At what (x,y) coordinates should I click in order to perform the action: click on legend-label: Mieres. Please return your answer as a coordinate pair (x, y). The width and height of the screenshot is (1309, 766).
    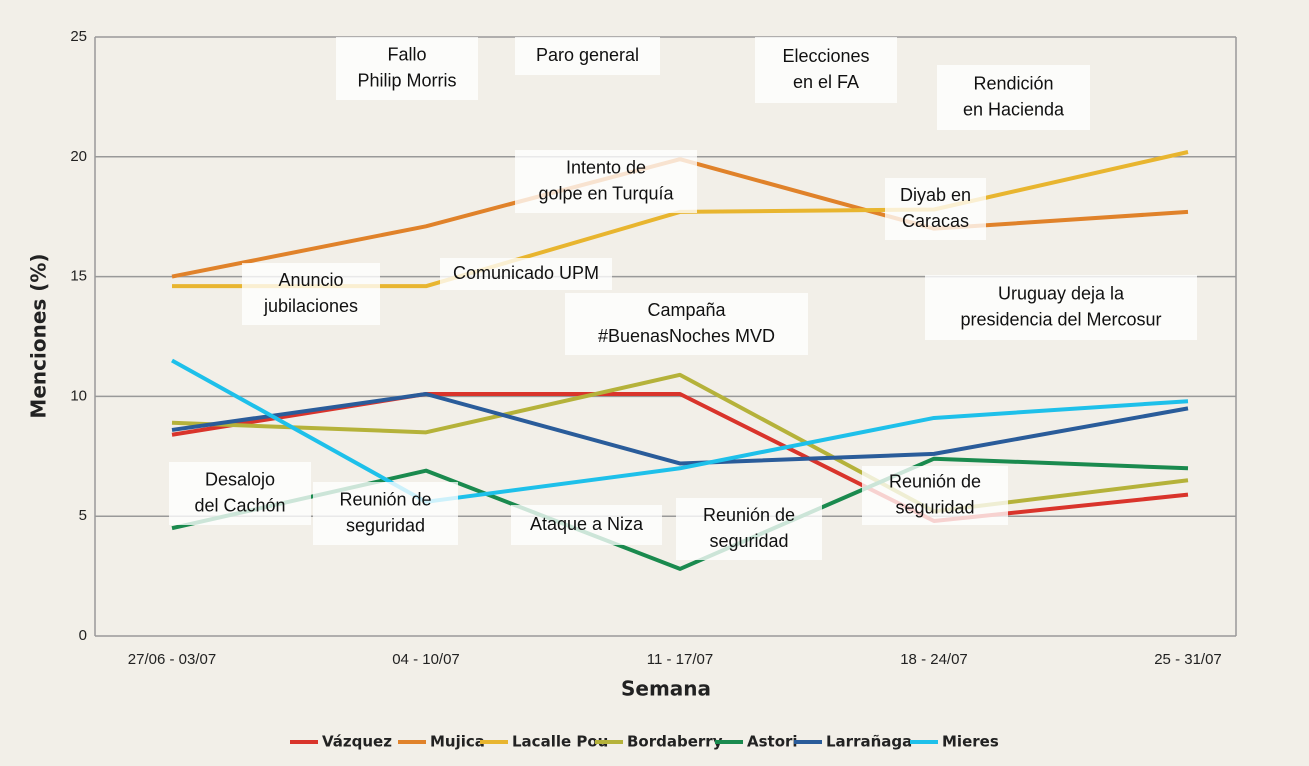
    Looking at the image, I should click on (970, 742).